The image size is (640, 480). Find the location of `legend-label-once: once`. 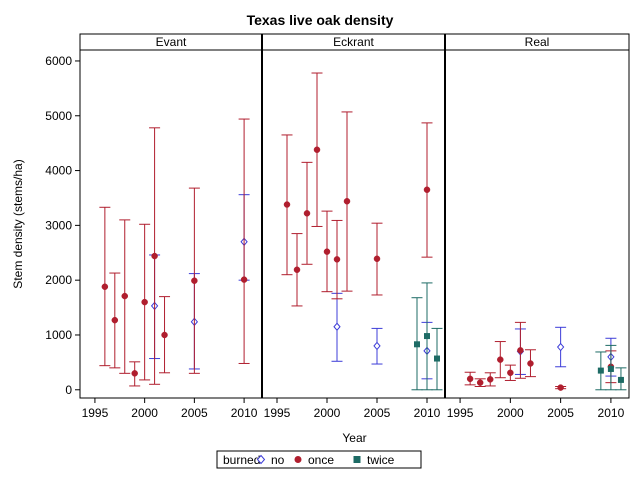

legend-label-once: once is located at coordinates (321, 460).